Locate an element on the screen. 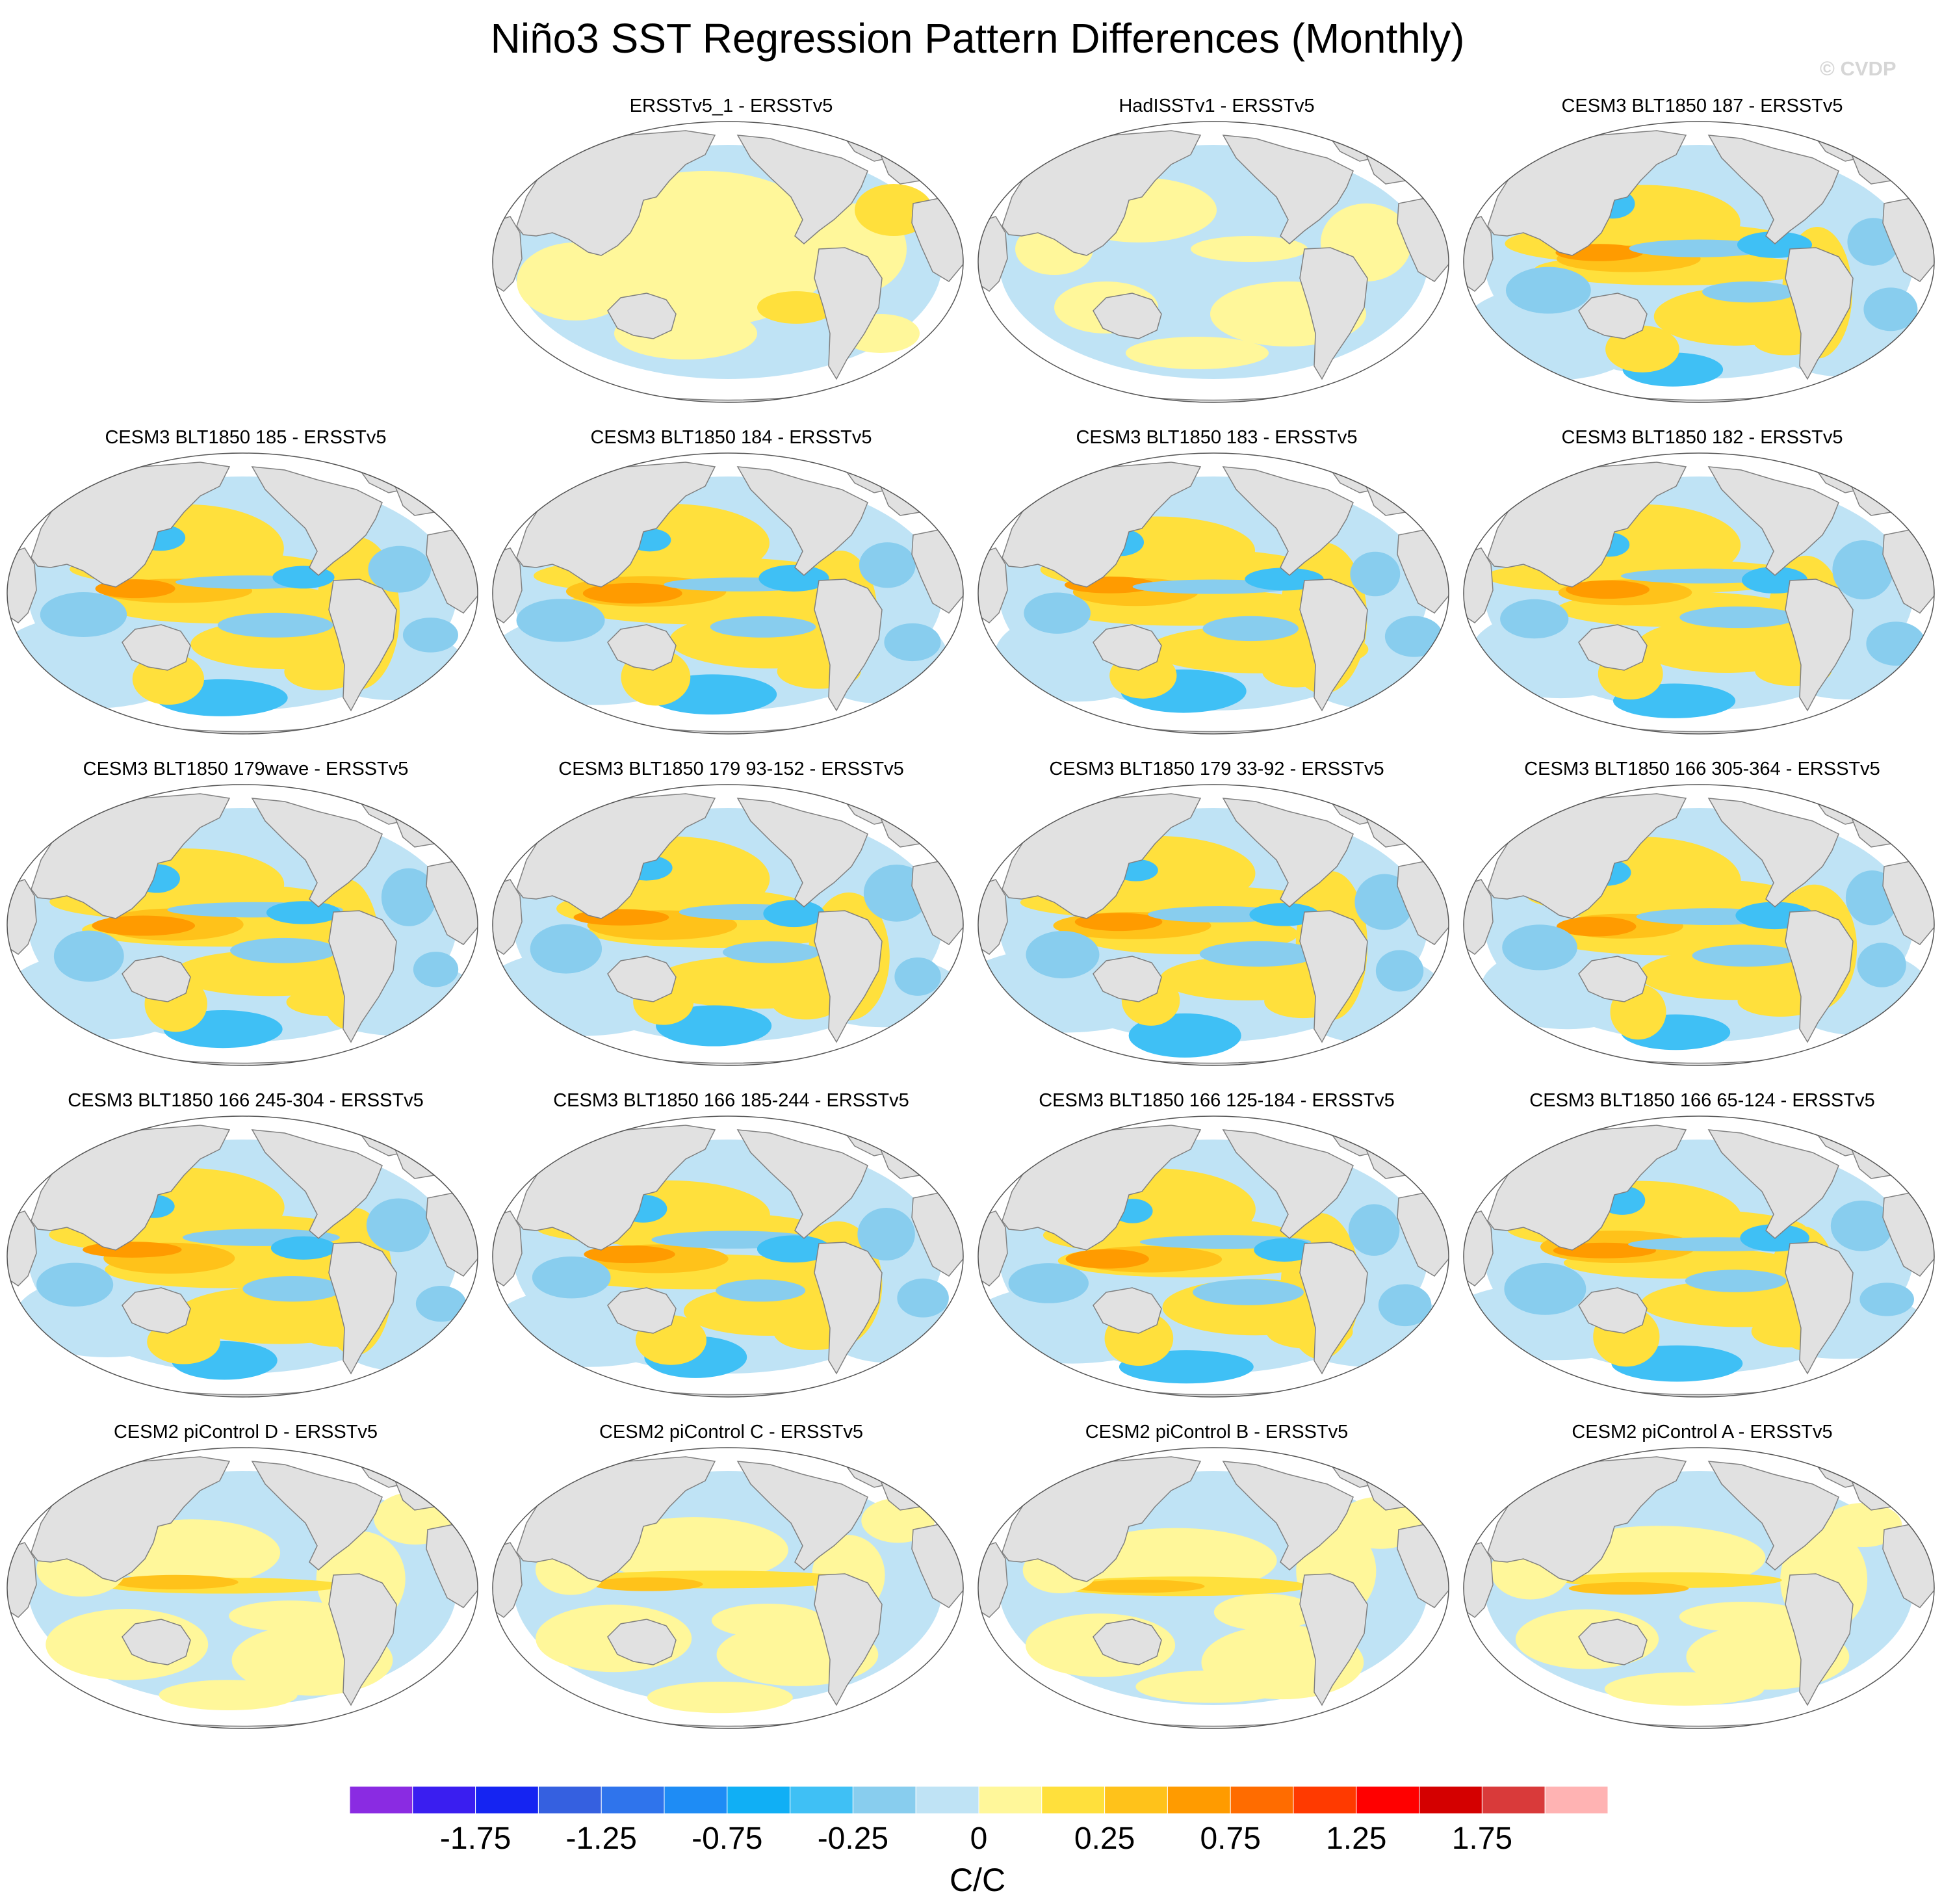  panel-title: CESM2 piControl D - ERSSTv5 is located at coordinates (245, 1432).